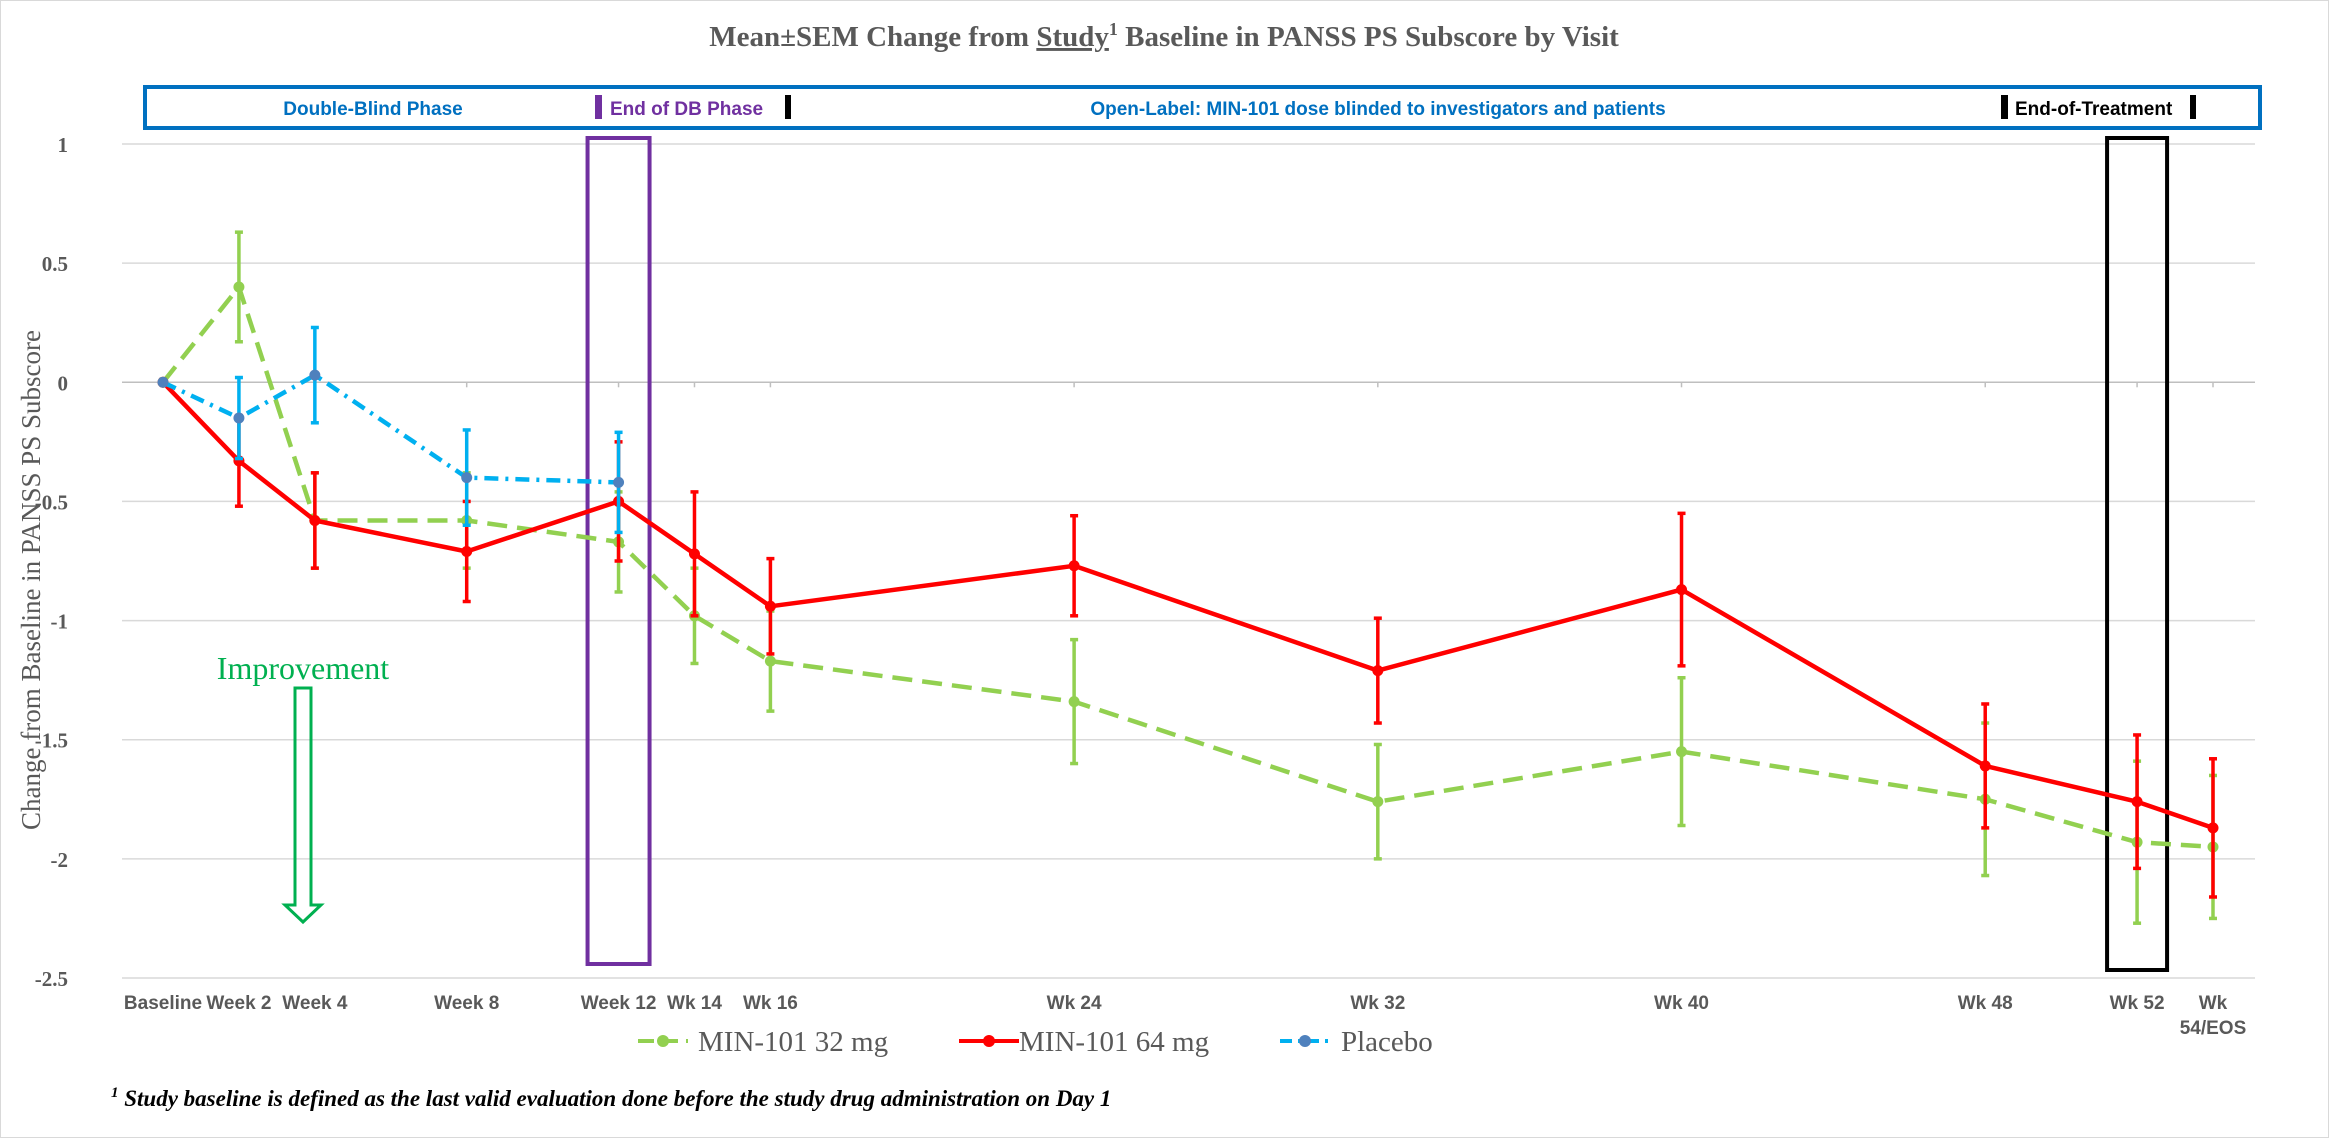 This screenshot has height=1138, width=2329. What do you see at coordinates (1681, 1003) in the screenshot?
I see `x-tick-label: Wk 40` at bounding box center [1681, 1003].